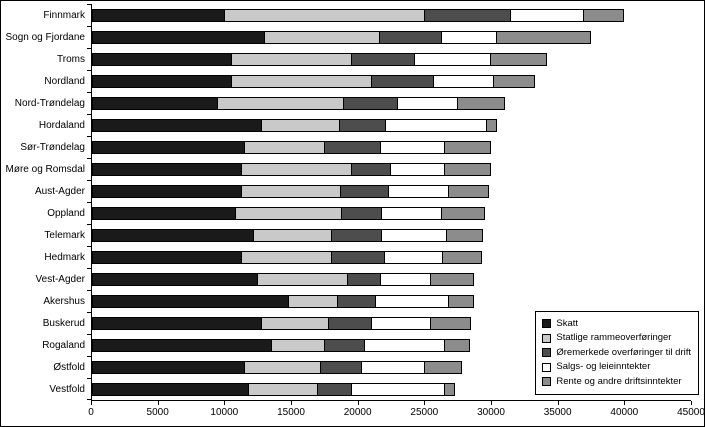 This screenshot has height=427, width=705. Describe the element at coordinates (424, 412) in the screenshot. I see `x-axis-tick-label: 25000` at that location.